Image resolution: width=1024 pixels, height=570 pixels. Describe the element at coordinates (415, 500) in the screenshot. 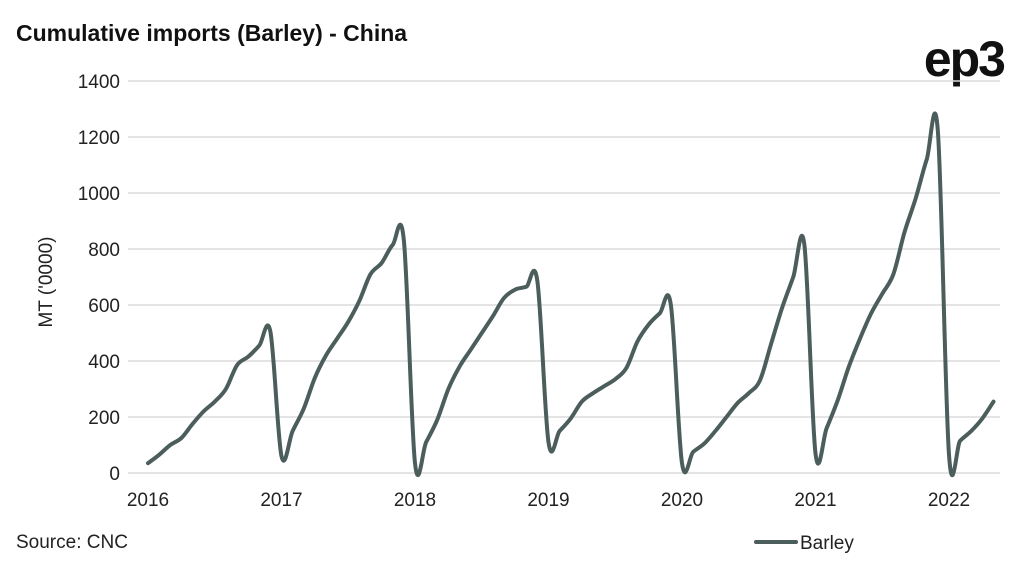

I see `x-tick-label: 2018` at that location.